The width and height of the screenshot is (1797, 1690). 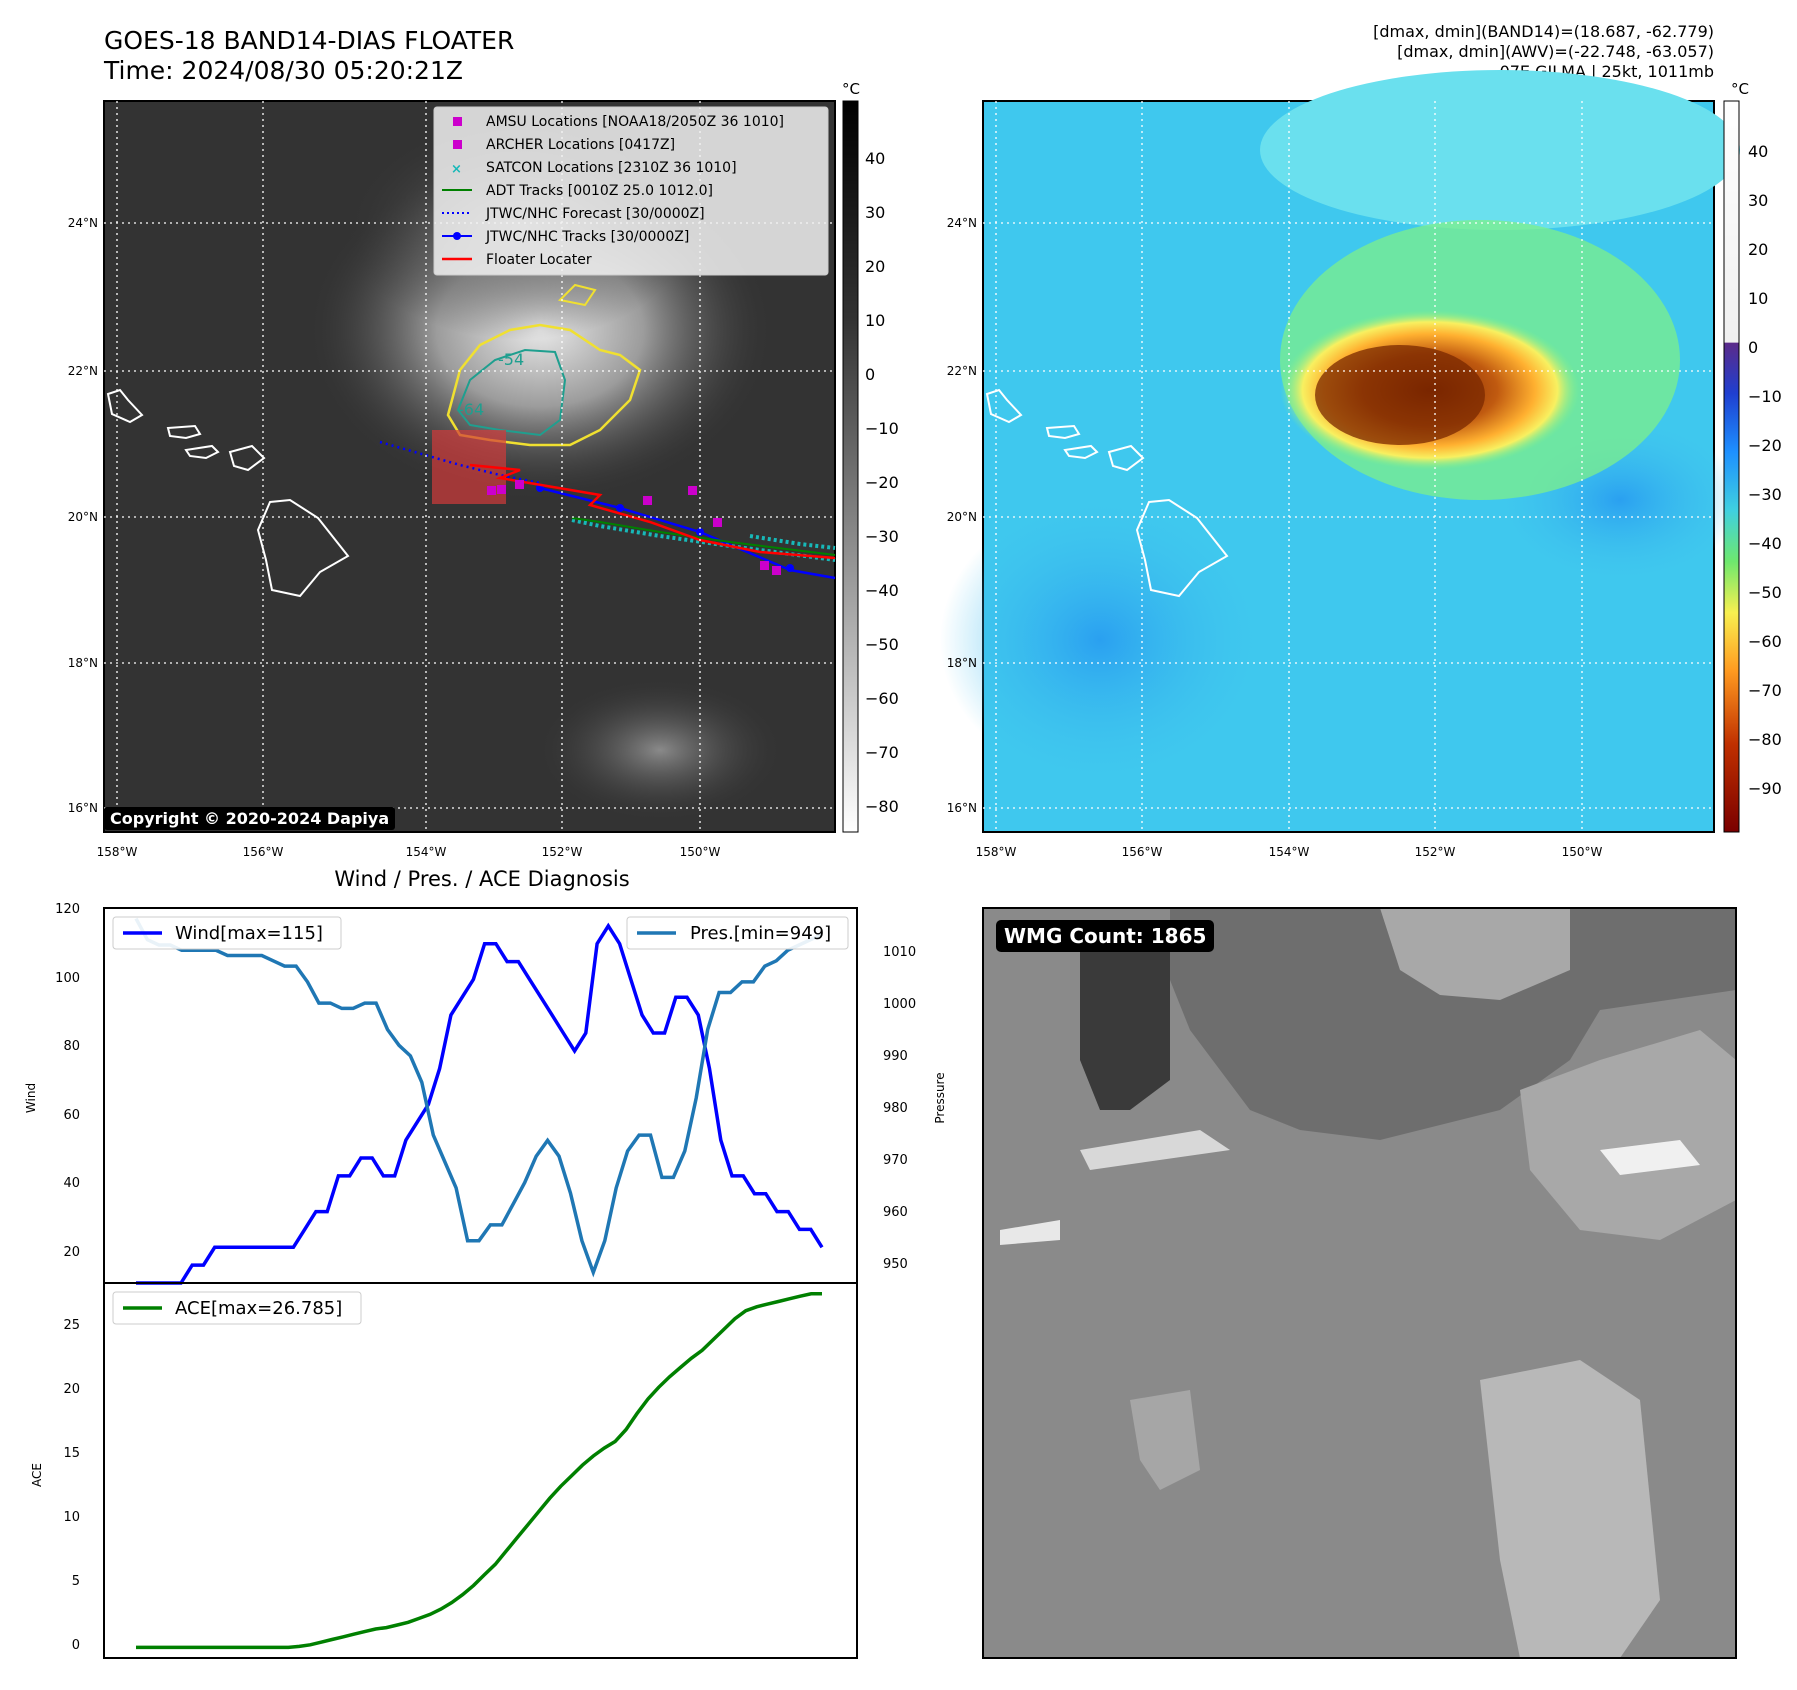 What do you see at coordinates (895, 1212) in the screenshot?
I see `pressure-tick: 960` at bounding box center [895, 1212].